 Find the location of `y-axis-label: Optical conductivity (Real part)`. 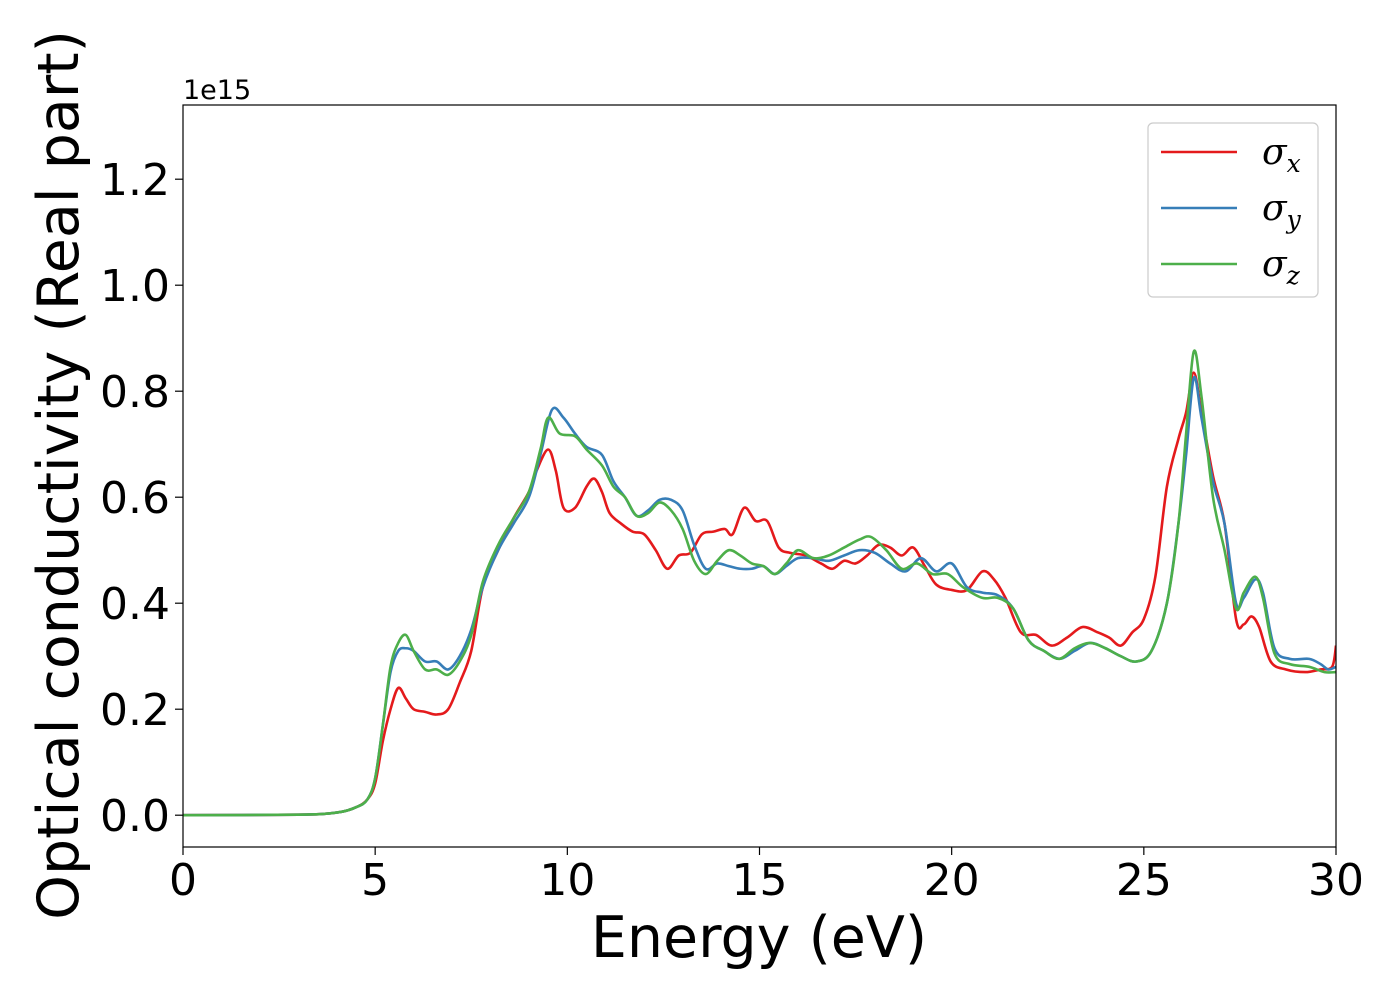

y-axis-label: Optical conductivity (Real part) is located at coordinates (59, 475).